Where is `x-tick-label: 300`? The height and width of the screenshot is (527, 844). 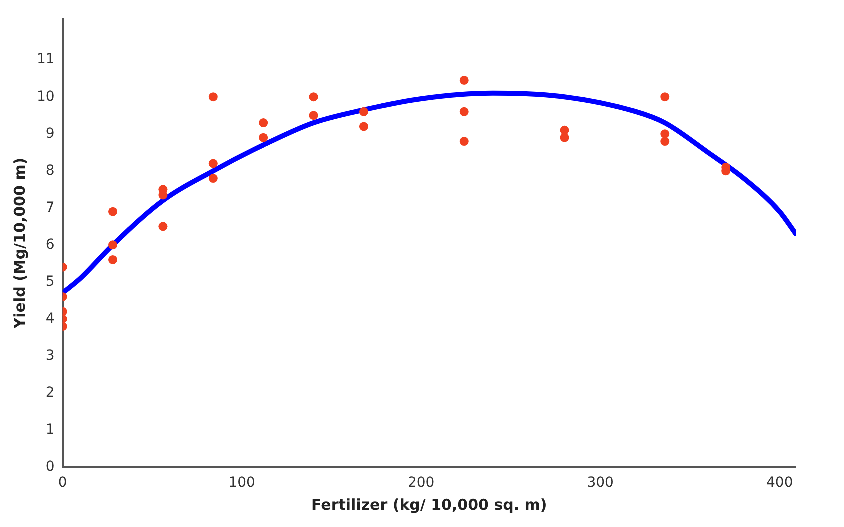
x-tick-label: 300 is located at coordinates (600, 483).